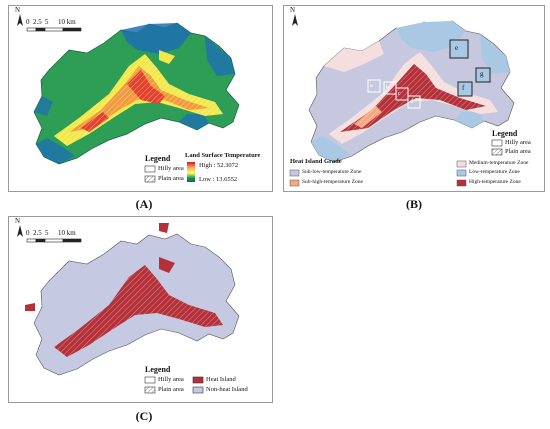  I want to click on scale-tick-2: 5, so click(47, 22).